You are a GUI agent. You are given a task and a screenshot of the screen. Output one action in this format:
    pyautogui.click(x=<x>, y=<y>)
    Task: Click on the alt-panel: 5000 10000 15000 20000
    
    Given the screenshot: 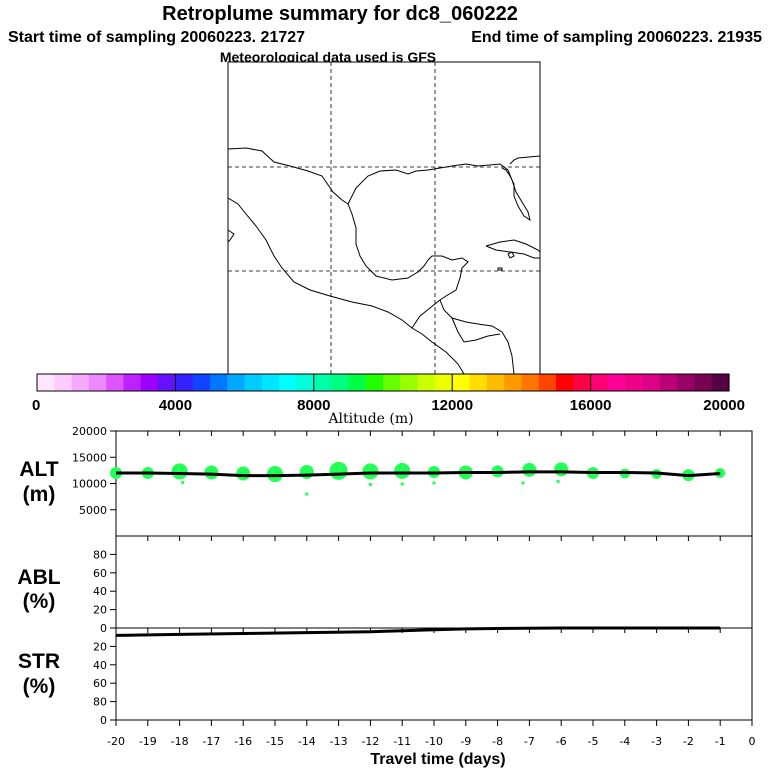 What is the action you would take?
    pyautogui.click(x=399, y=471)
    